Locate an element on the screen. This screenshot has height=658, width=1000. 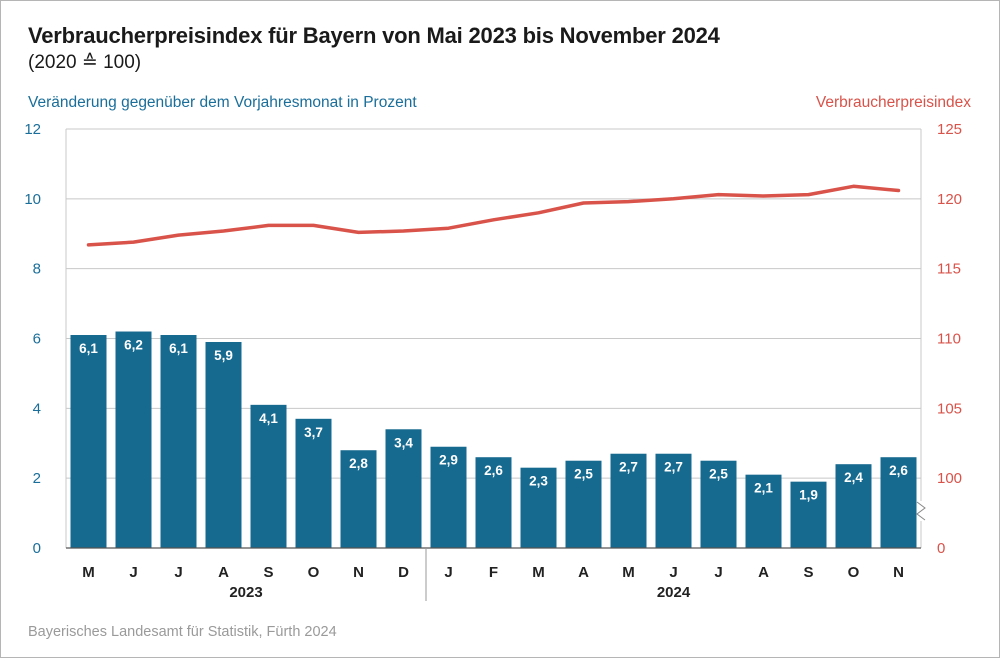
year-label: 2023 is located at coordinates (245, 592).